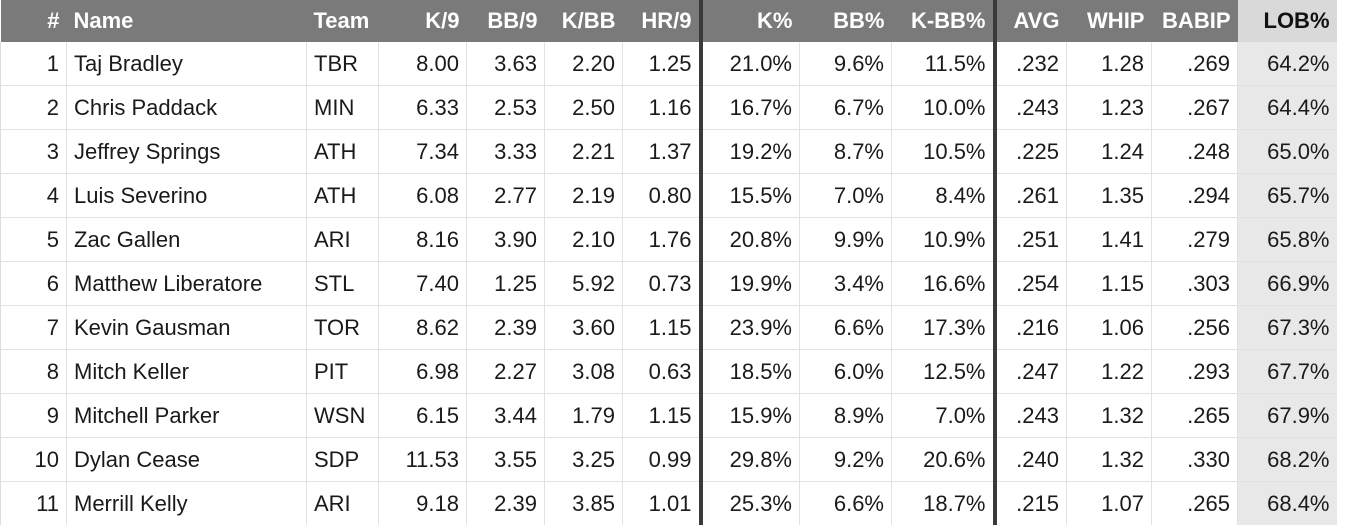 The height and width of the screenshot is (532, 1356). What do you see at coordinates (1109, 328) in the screenshot?
I see `cell-whip: 1.06` at bounding box center [1109, 328].